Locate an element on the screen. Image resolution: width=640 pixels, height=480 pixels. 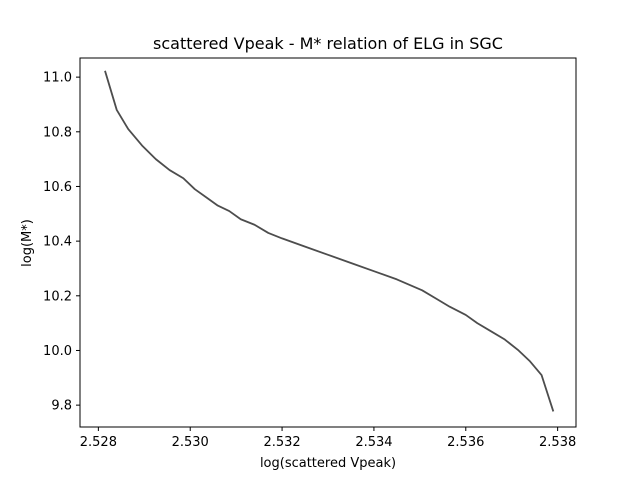
y-tick-label: 10.2 is located at coordinates (57, 296).